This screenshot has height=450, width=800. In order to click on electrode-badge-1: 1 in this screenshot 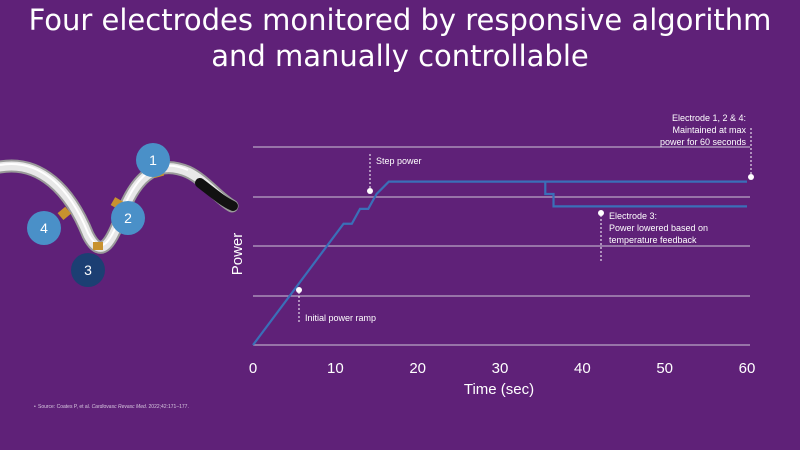, I will do `click(153, 160)`.